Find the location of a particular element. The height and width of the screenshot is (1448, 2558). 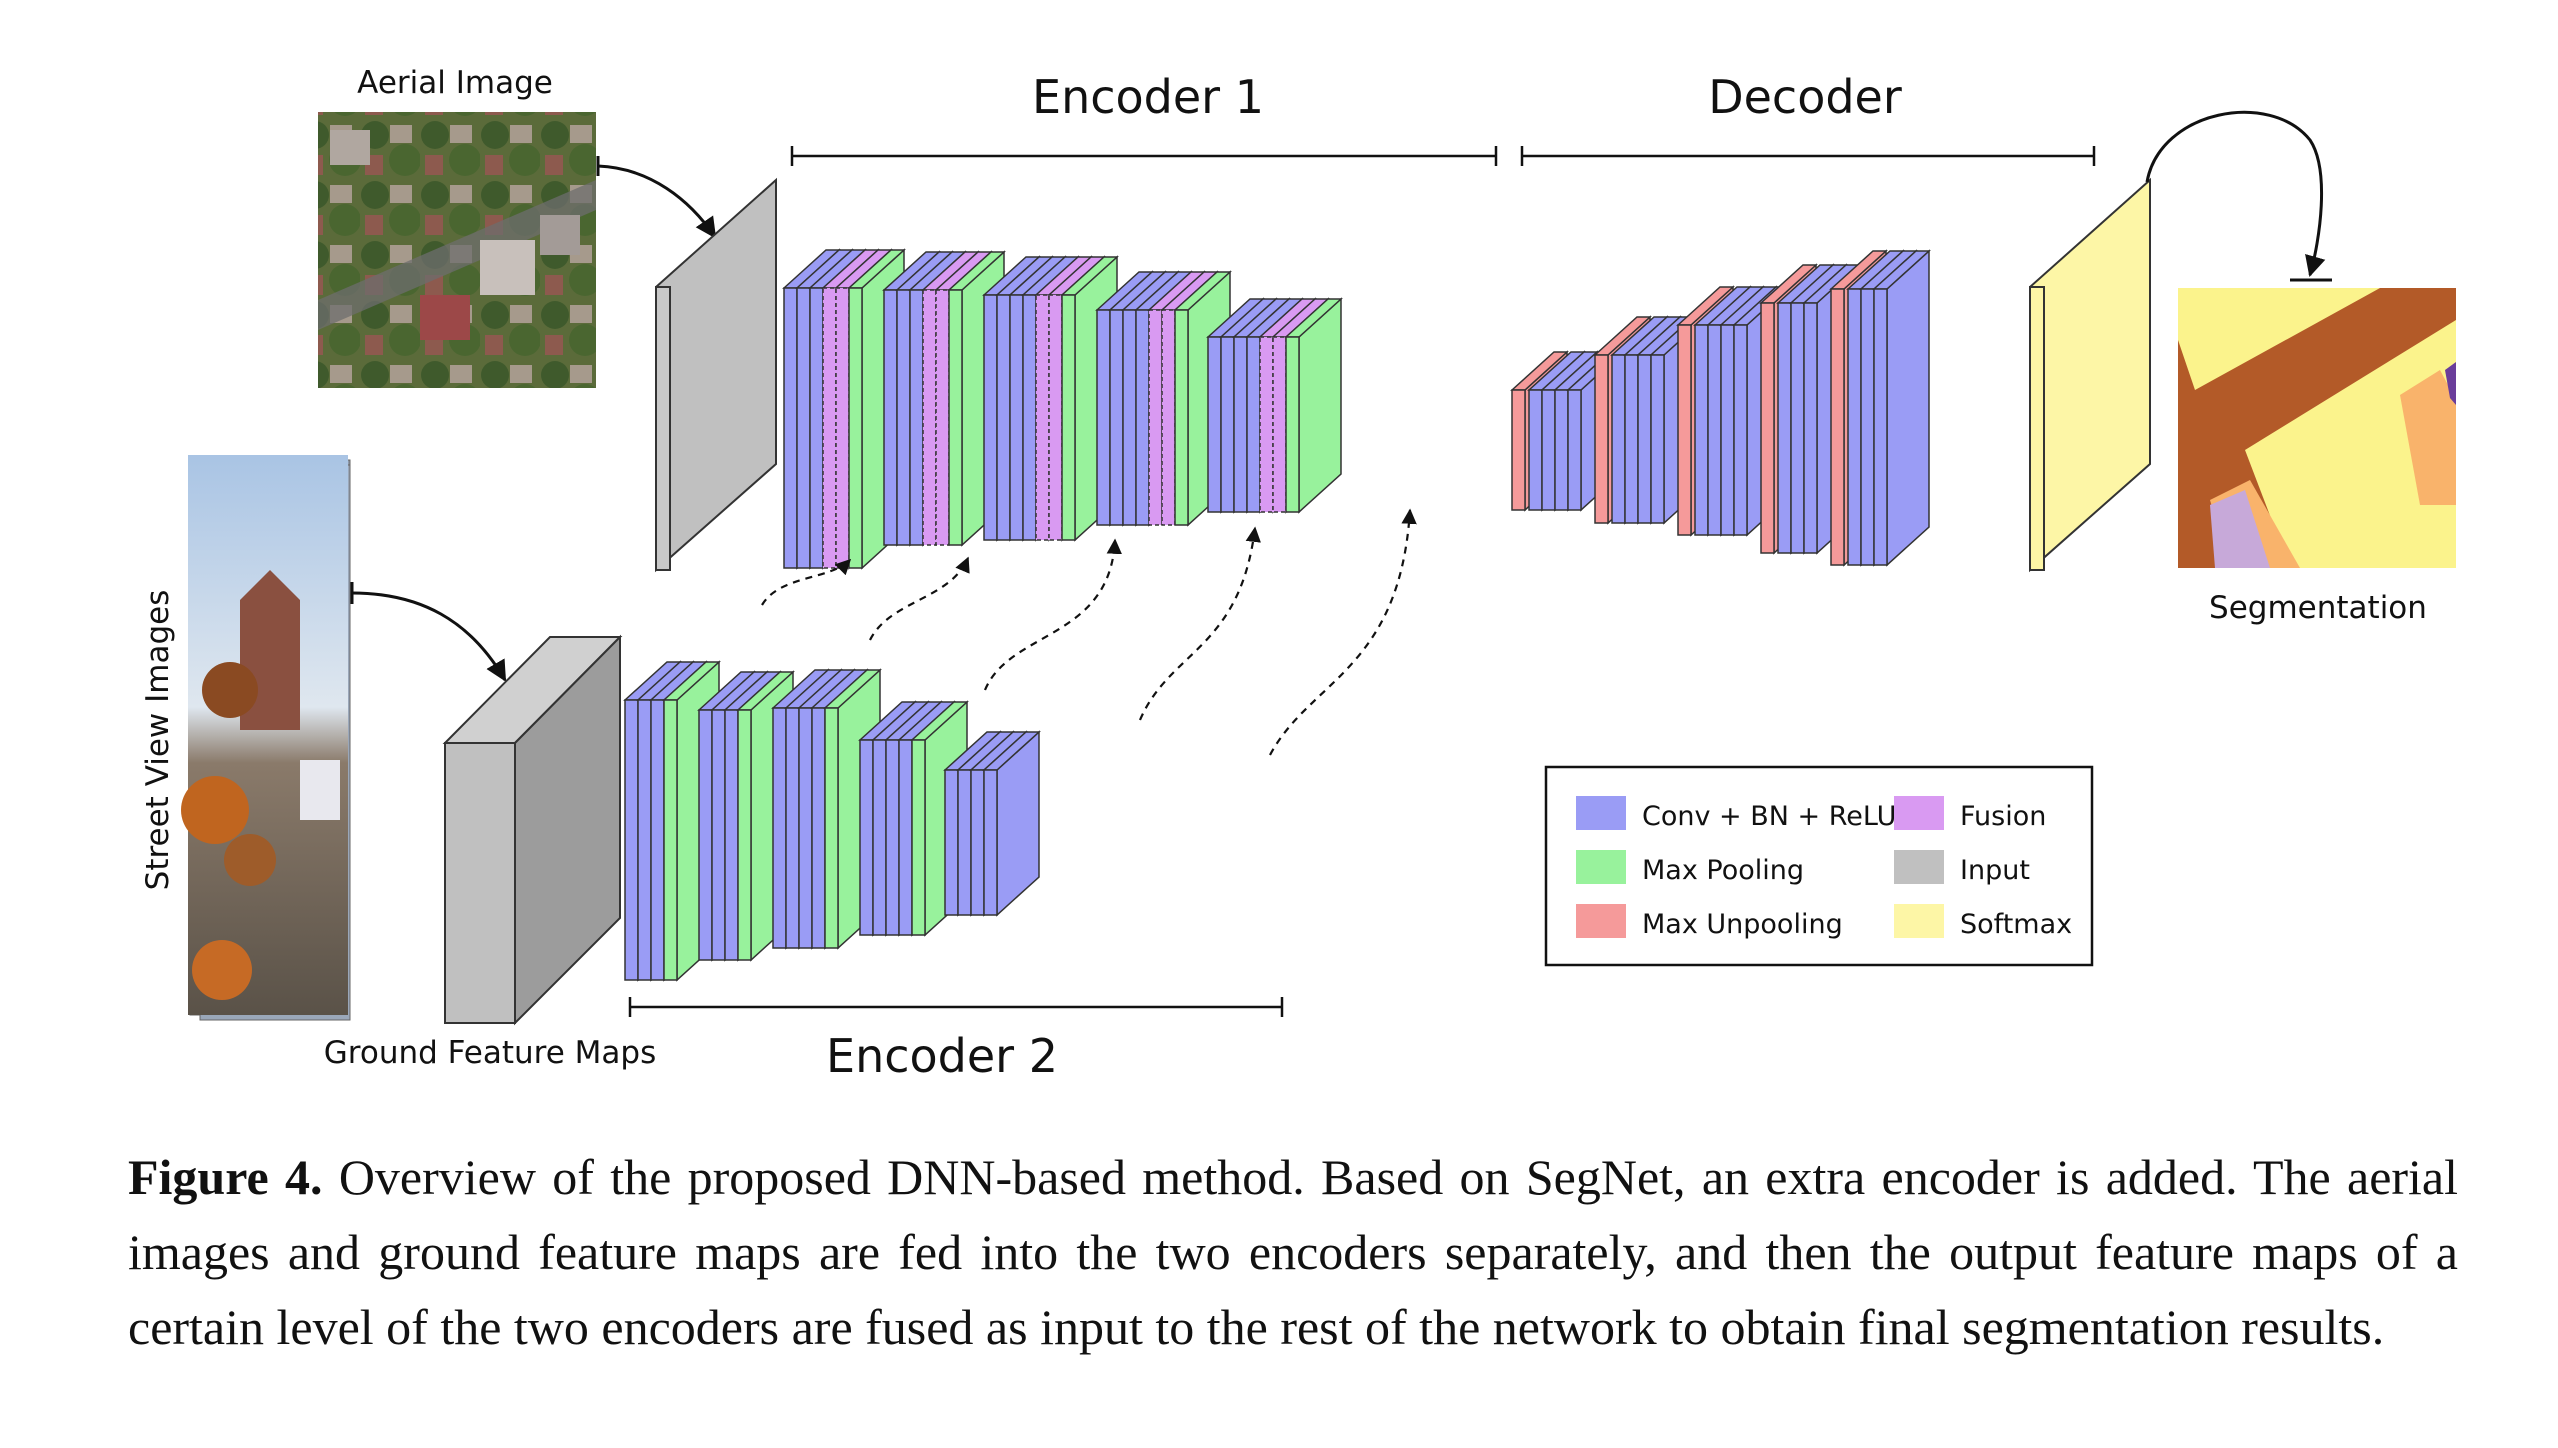

svg-text: Conv + BN + ReLU is located at coordinates (1769, 816).